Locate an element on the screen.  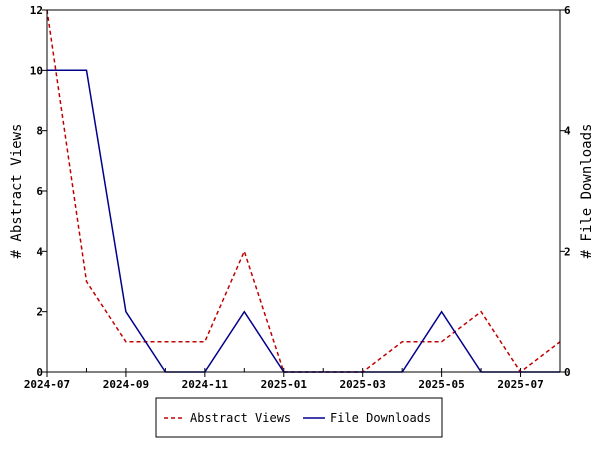
left-tick-label: 10 is located at coordinates (36, 70).